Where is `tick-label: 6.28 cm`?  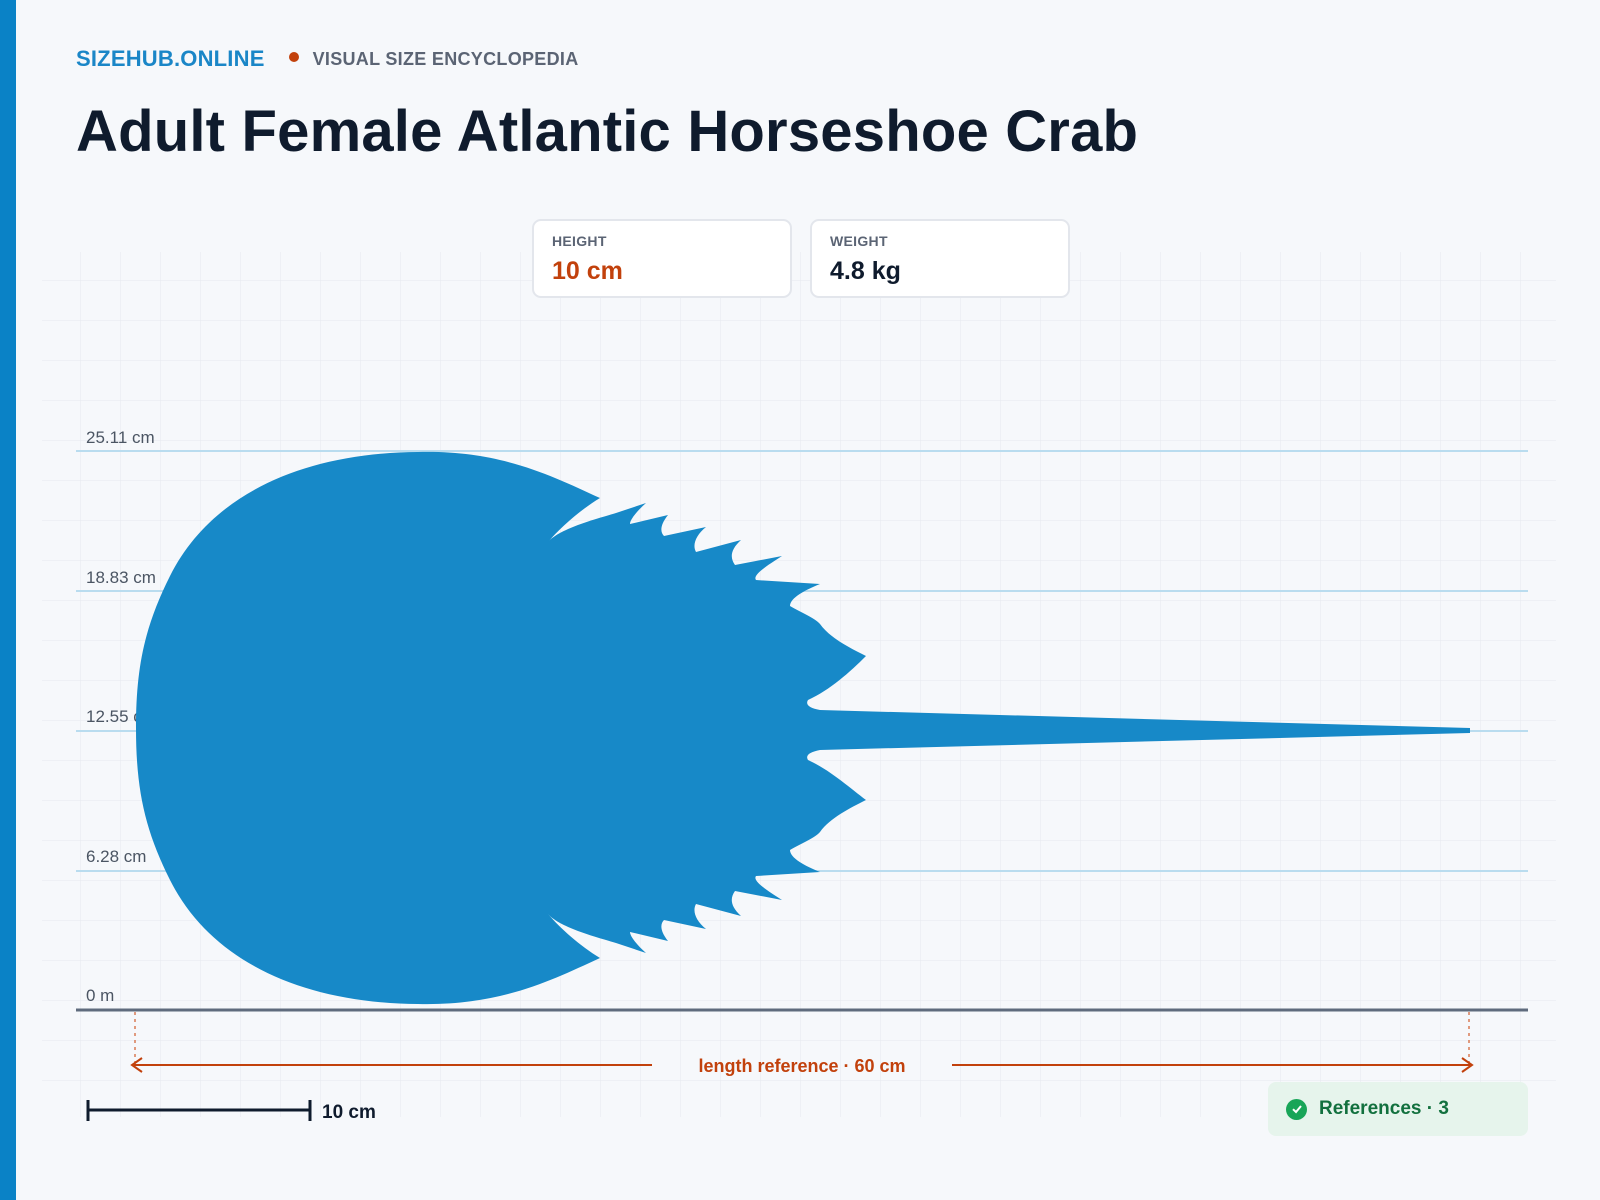 tick-label: 6.28 cm is located at coordinates (116, 856).